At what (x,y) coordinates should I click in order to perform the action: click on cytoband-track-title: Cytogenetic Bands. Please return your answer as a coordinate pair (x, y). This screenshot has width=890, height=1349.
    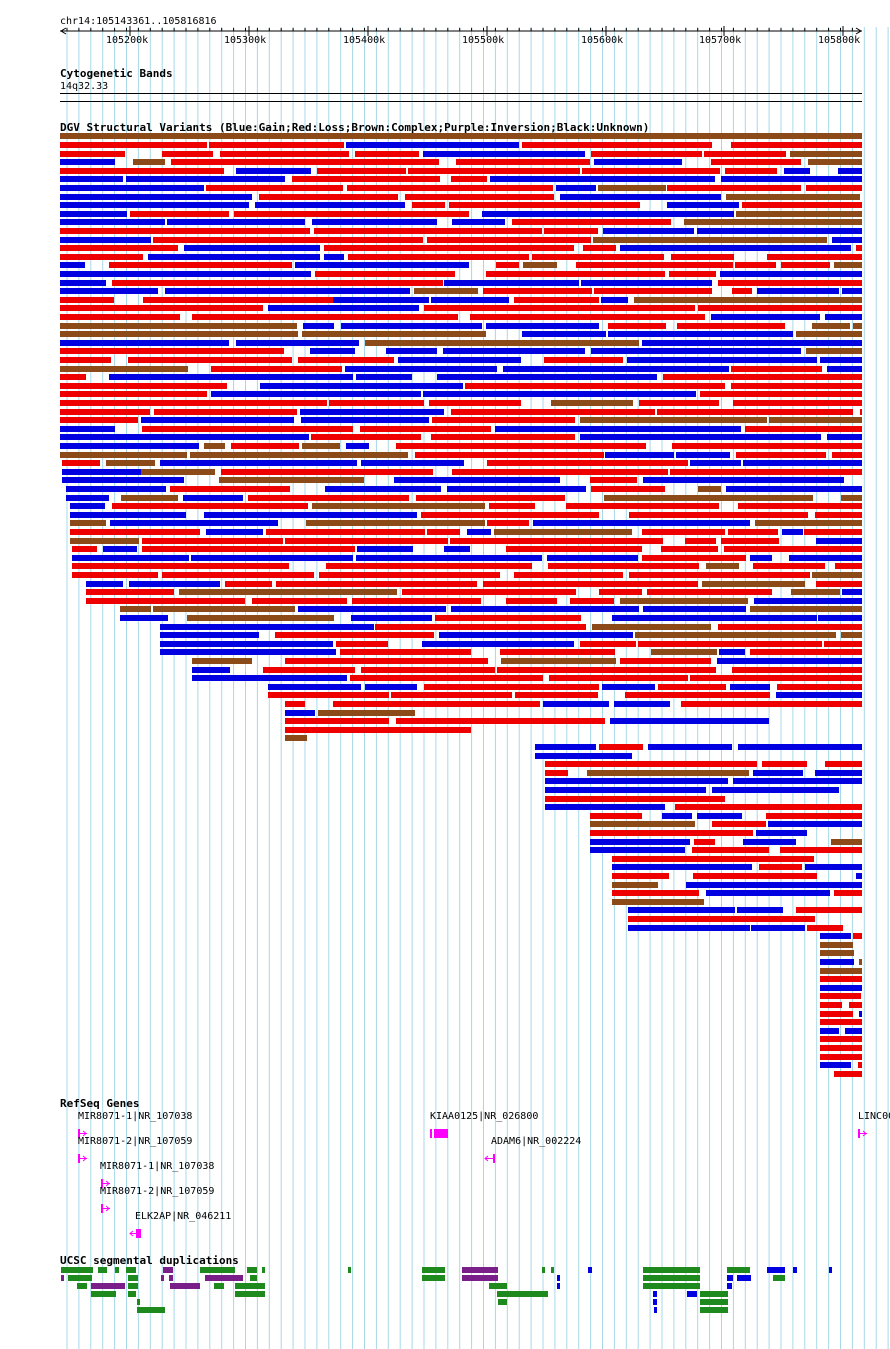
    Looking at the image, I should click on (116, 73).